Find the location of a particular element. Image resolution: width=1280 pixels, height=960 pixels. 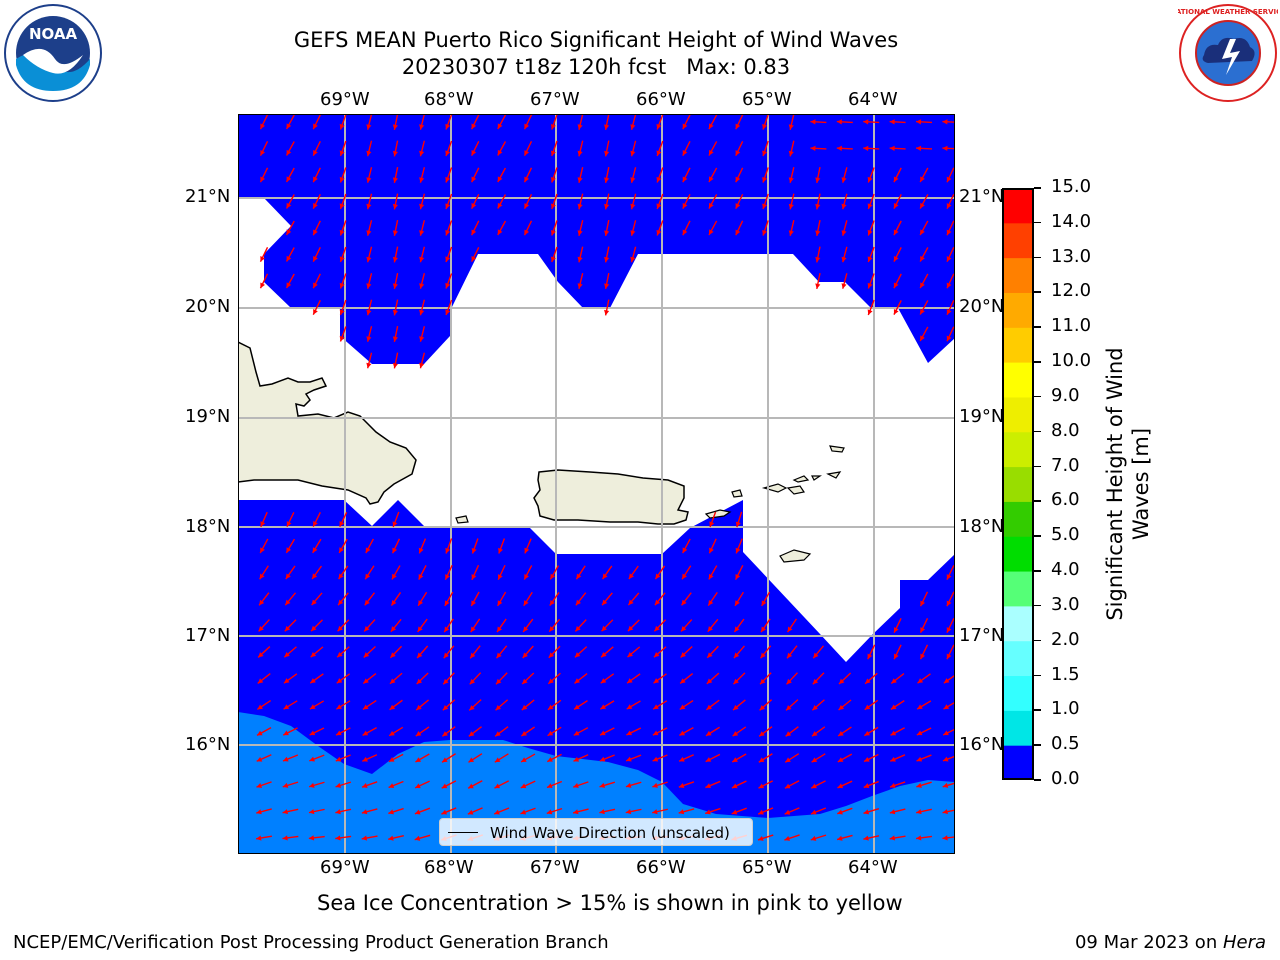

lon-tick-top: 64°W is located at coordinates (873, 99).